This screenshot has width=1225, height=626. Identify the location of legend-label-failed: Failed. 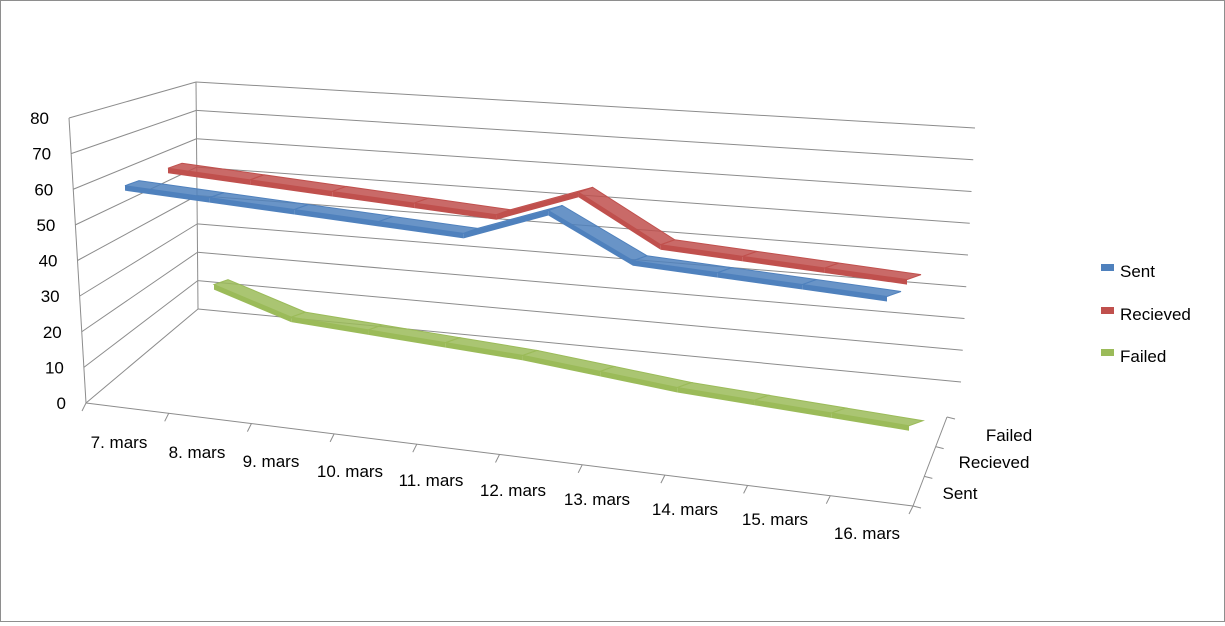
(1143, 356).